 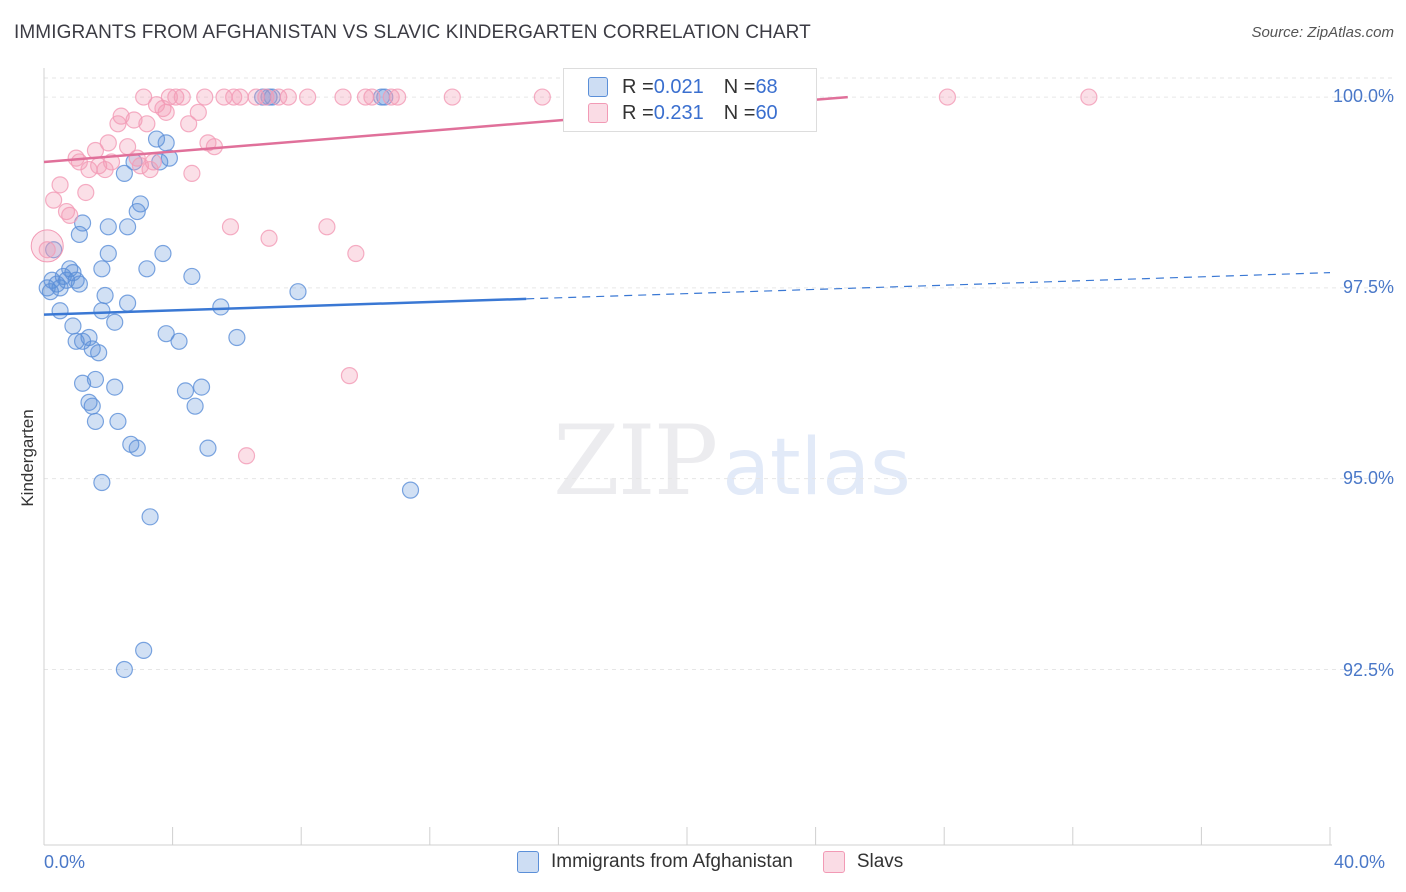 What do you see at coordinates (285, 306) in the screenshot?
I see `afghanistan-trend-line` at bounding box center [285, 306].